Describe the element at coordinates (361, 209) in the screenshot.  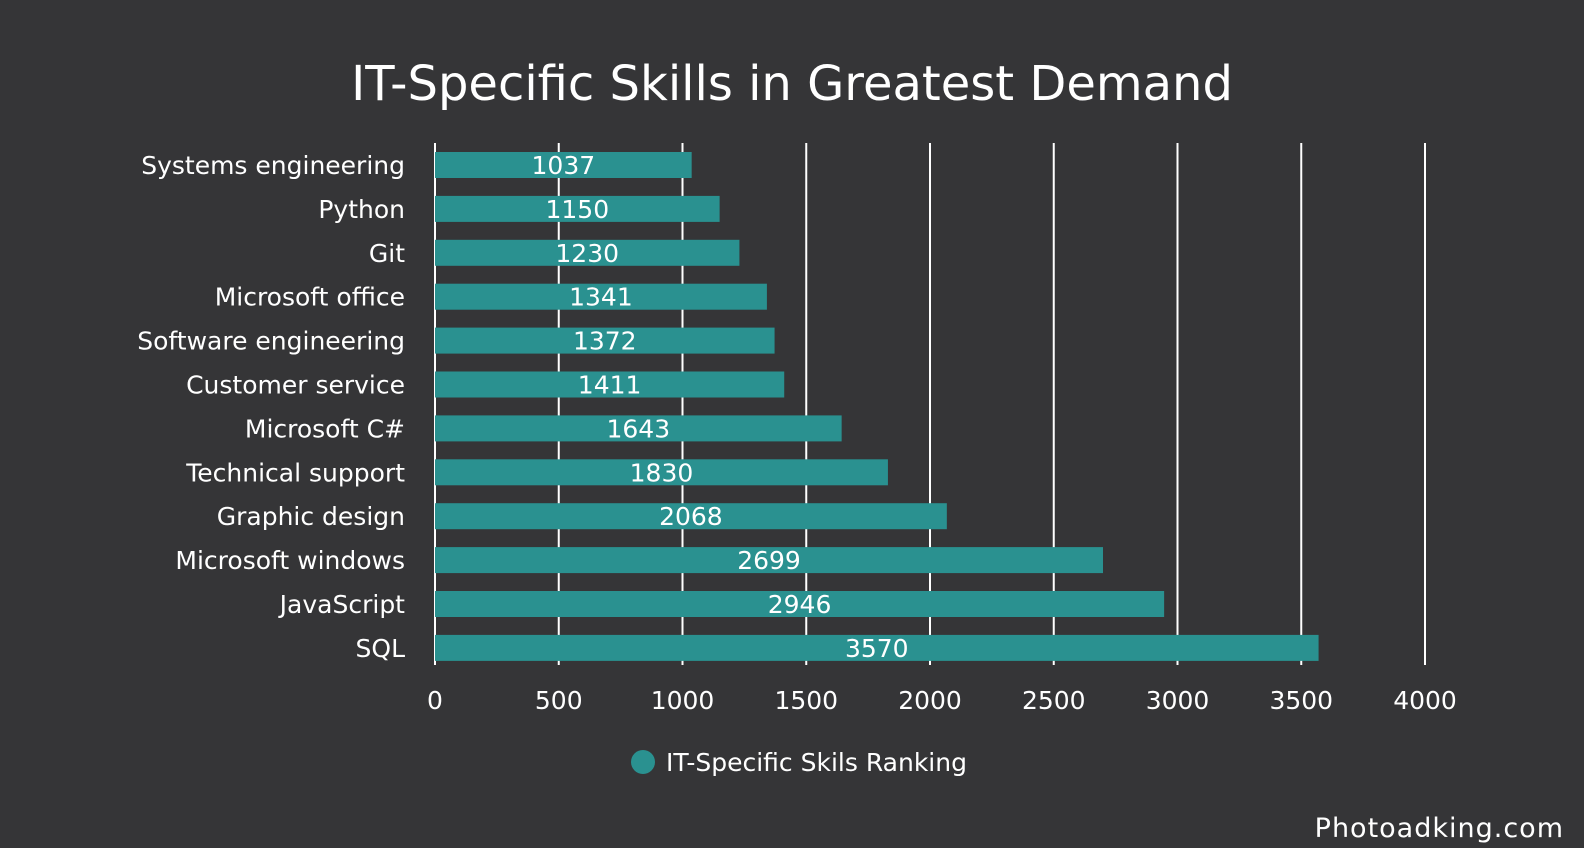
I see `category-label-1: Python` at that location.